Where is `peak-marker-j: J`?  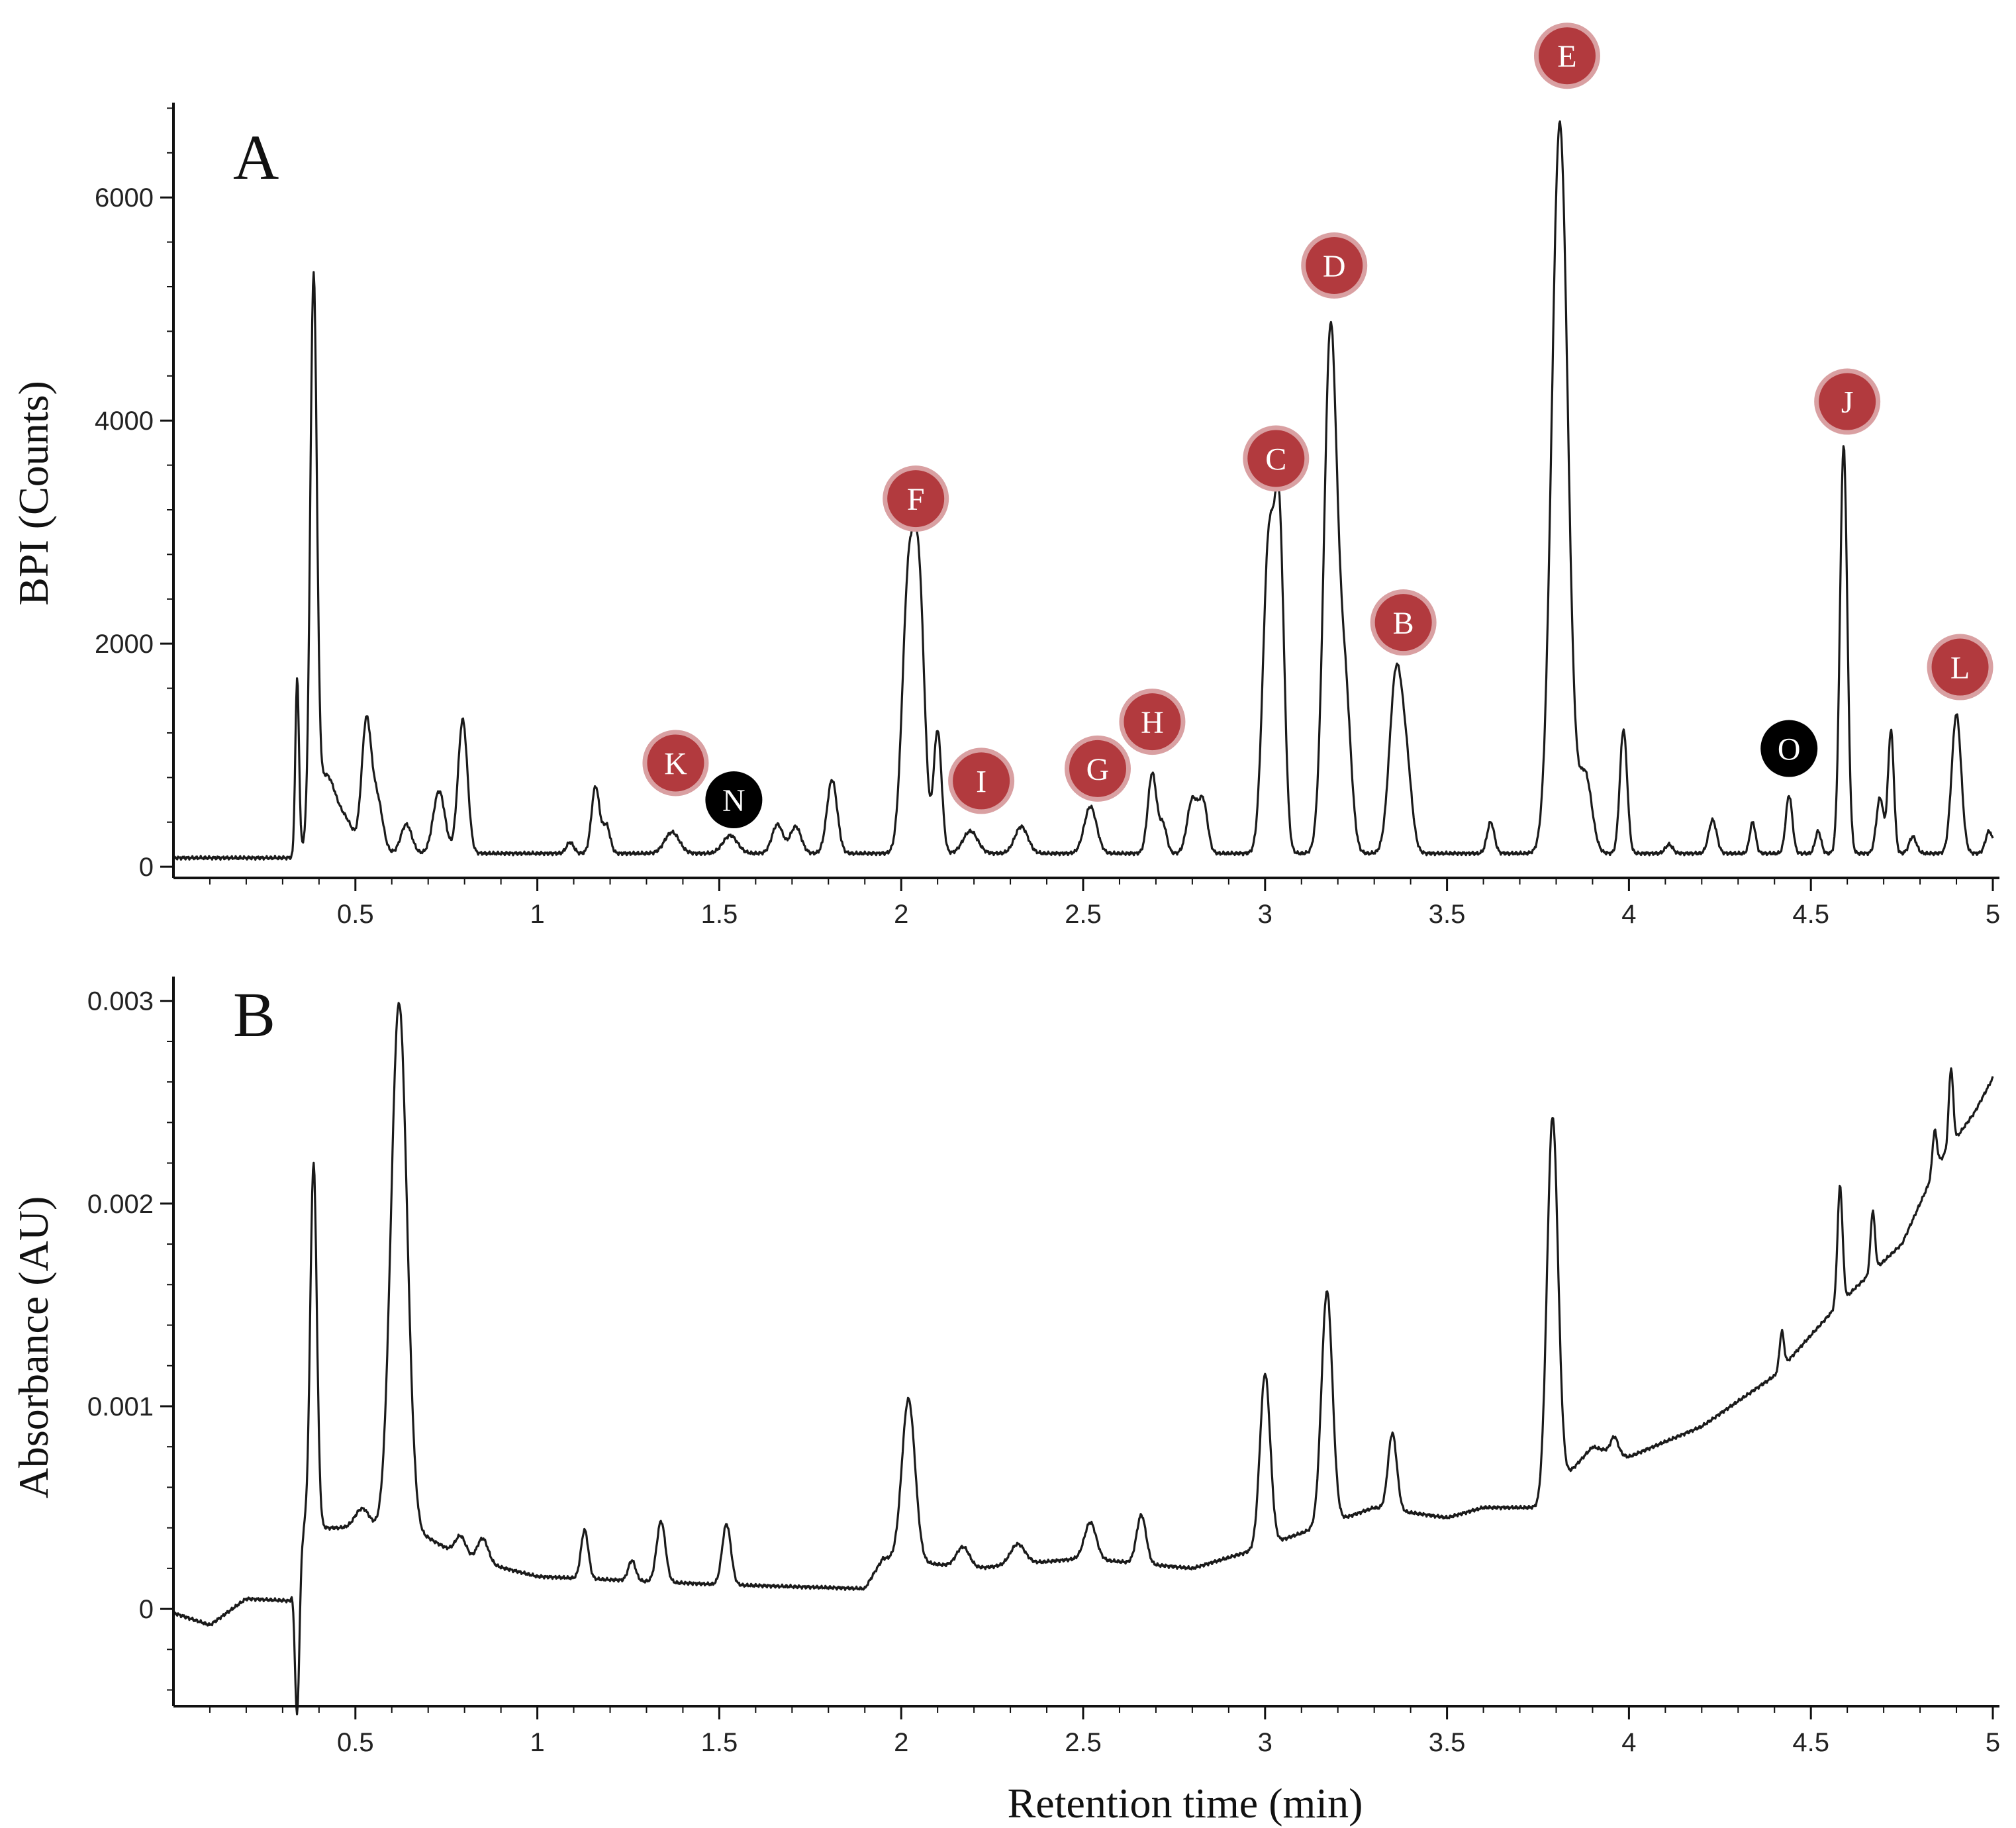 peak-marker-j: J is located at coordinates (1848, 401).